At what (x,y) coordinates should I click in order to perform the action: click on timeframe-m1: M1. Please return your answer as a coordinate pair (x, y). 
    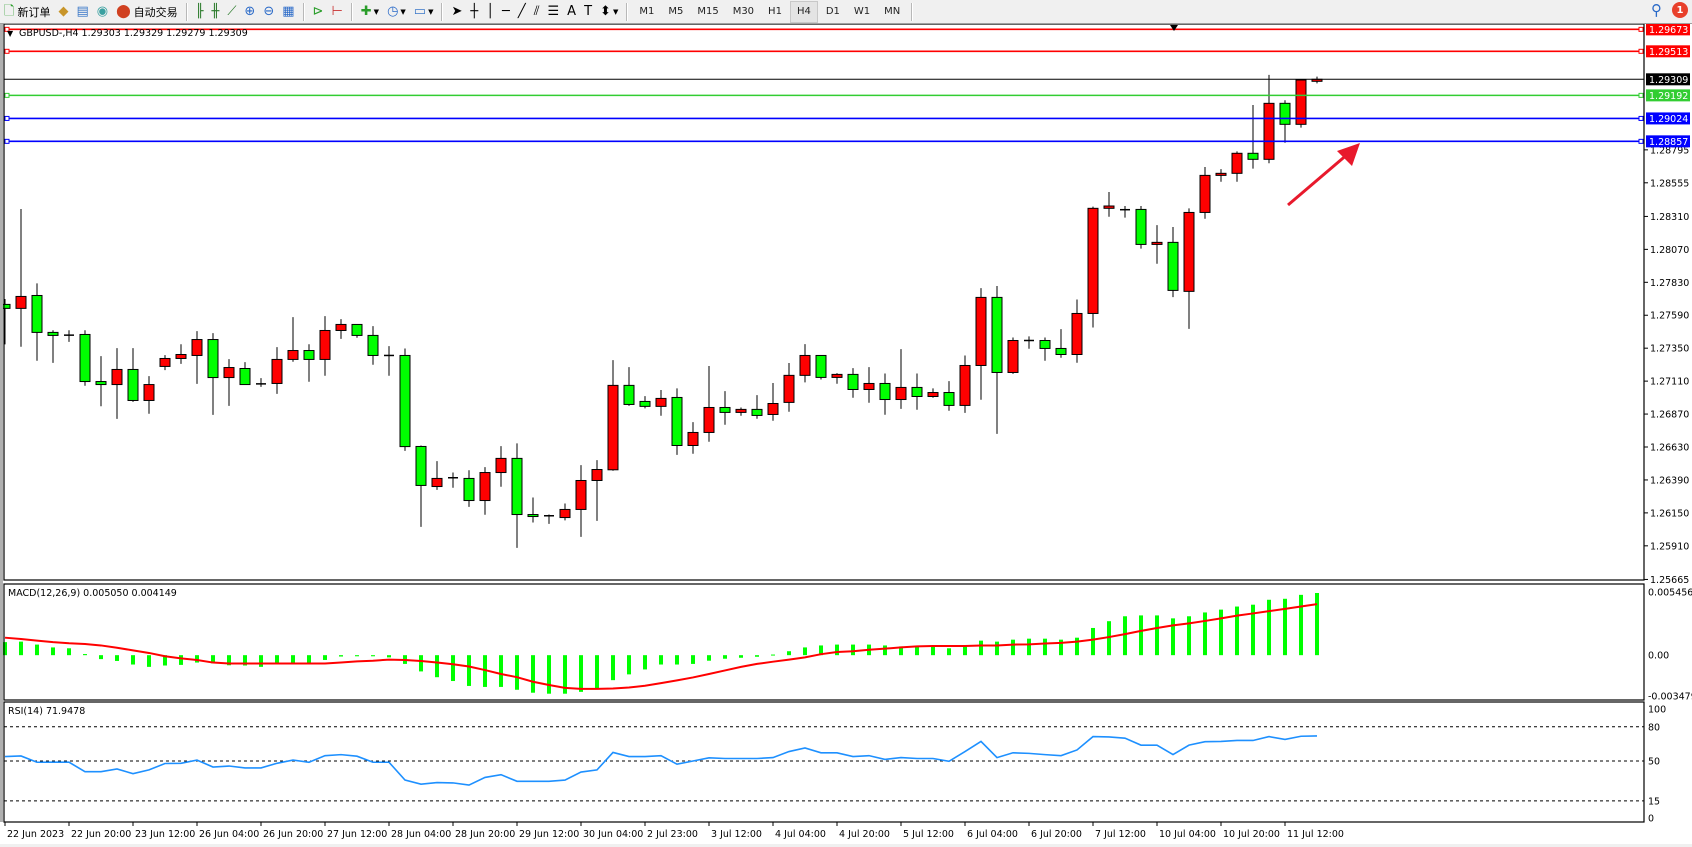
    Looking at the image, I should click on (647, 11).